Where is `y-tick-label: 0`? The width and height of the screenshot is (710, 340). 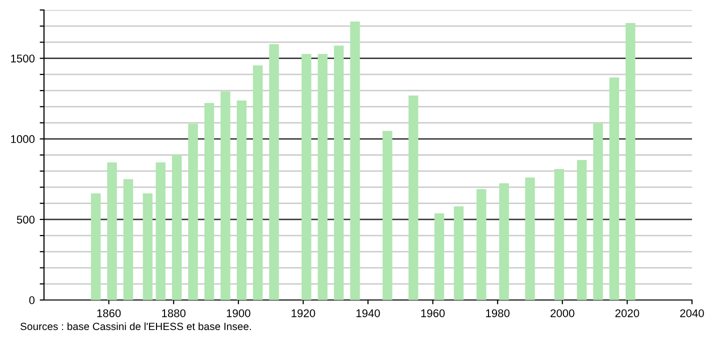 y-tick-label: 0 is located at coordinates (32, 300).